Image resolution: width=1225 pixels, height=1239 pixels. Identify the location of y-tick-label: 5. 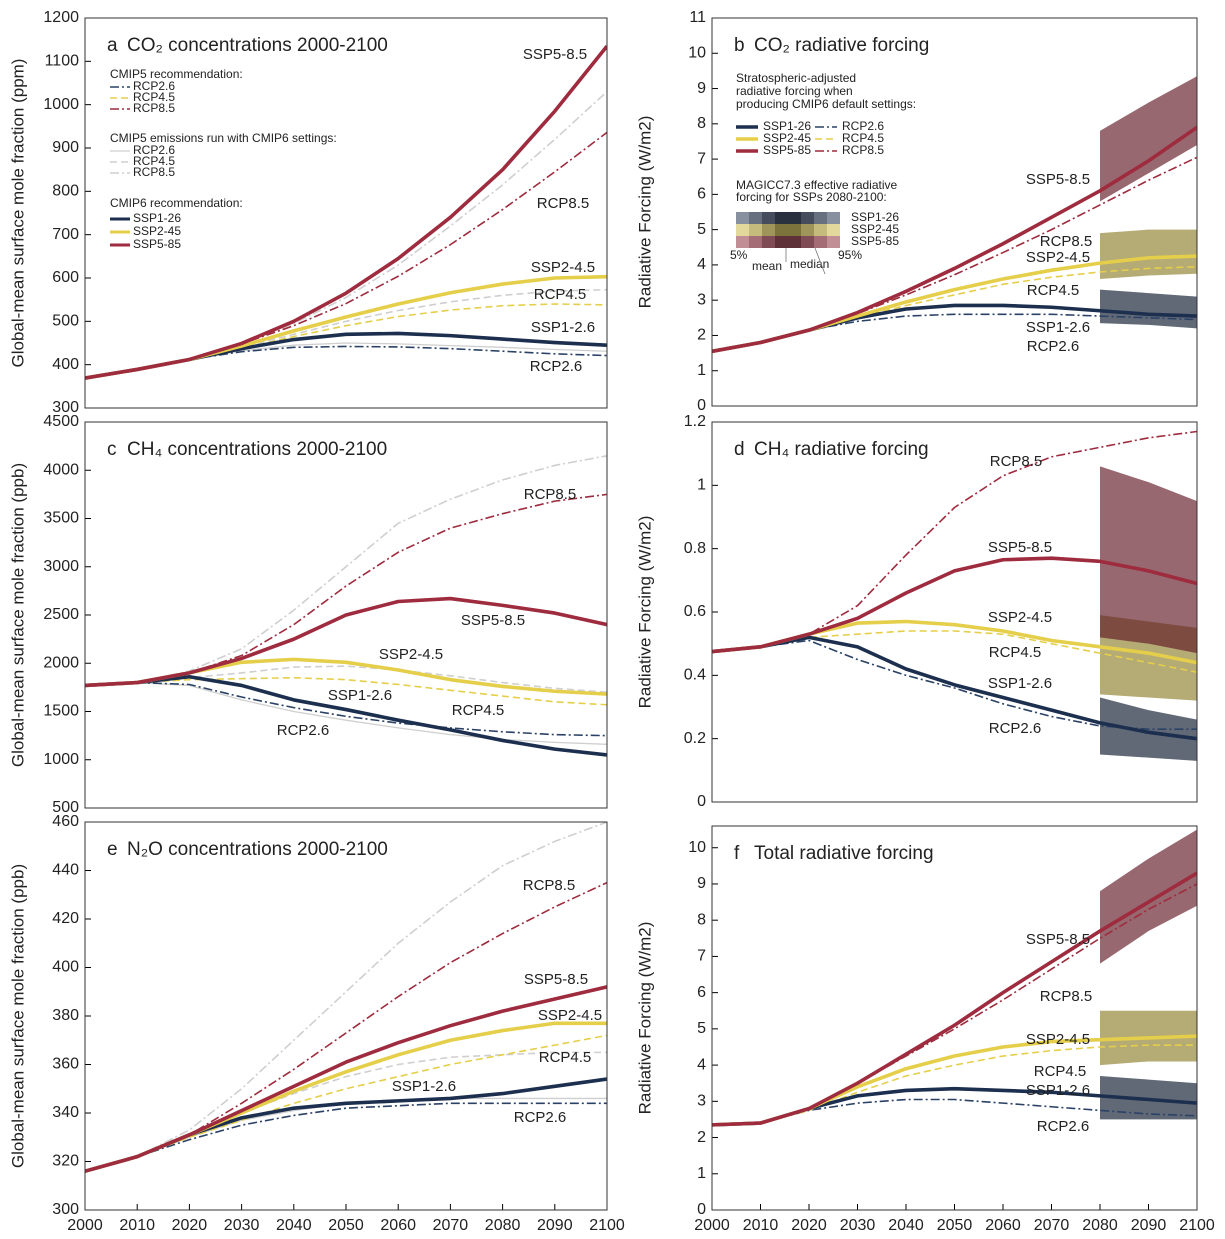
(701, 229).